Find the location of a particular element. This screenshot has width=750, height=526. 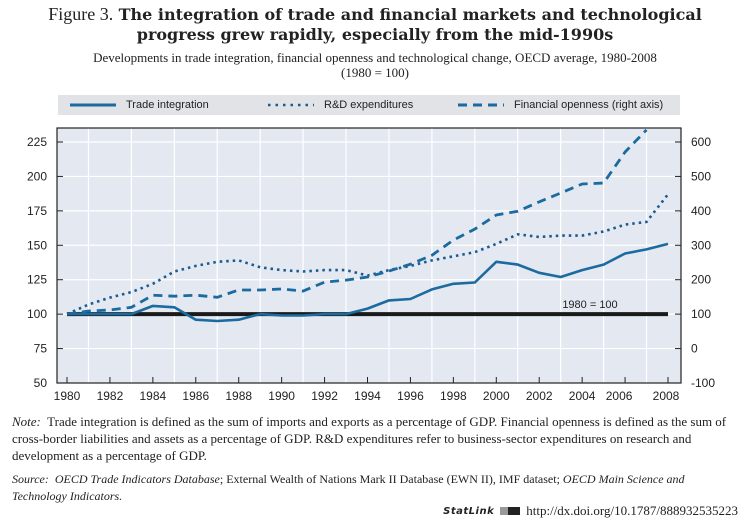

legend-label-rd: R&D expenditures is located at coordinates (369, 105).